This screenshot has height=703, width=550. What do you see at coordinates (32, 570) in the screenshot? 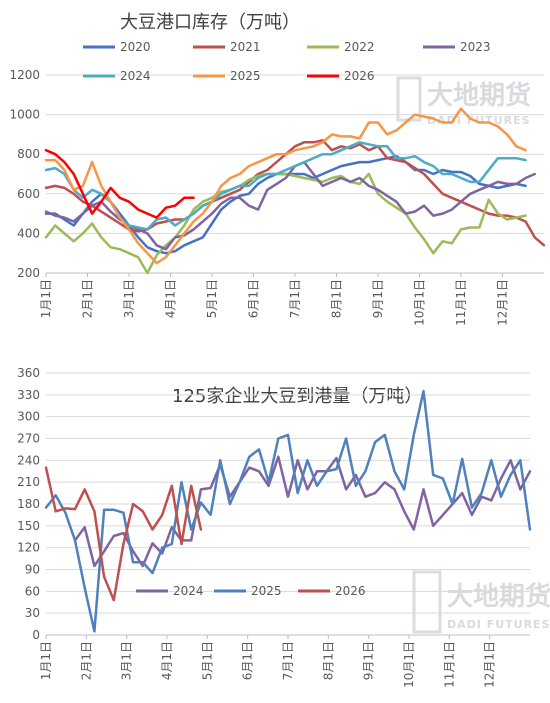
I see `y-tick-label: 90` at bounding box center [32, 570].